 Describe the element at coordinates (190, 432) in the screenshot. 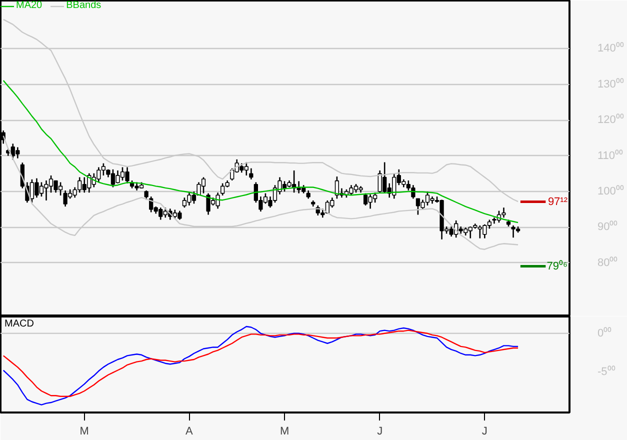

I see `x-tick-label: A` at that location.